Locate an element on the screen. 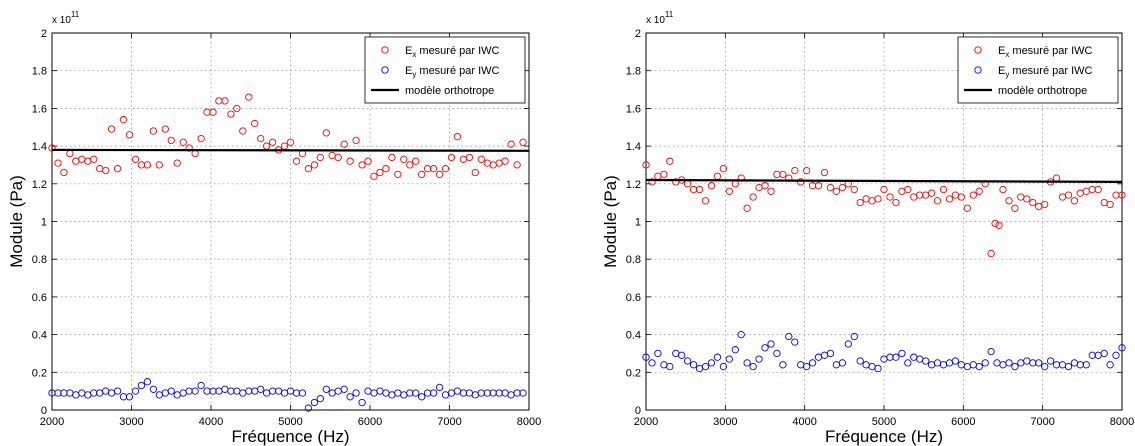 Image resolution: width=1135 pixels, height=446 pixels. y-tick-label: 1 is located at coordinates (638, 223).